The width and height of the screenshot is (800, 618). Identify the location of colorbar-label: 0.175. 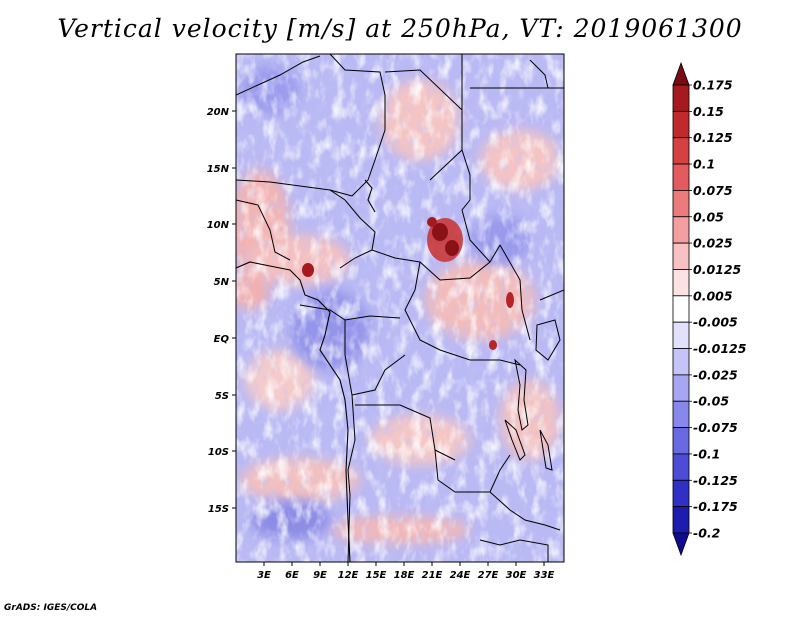
(713, 85).